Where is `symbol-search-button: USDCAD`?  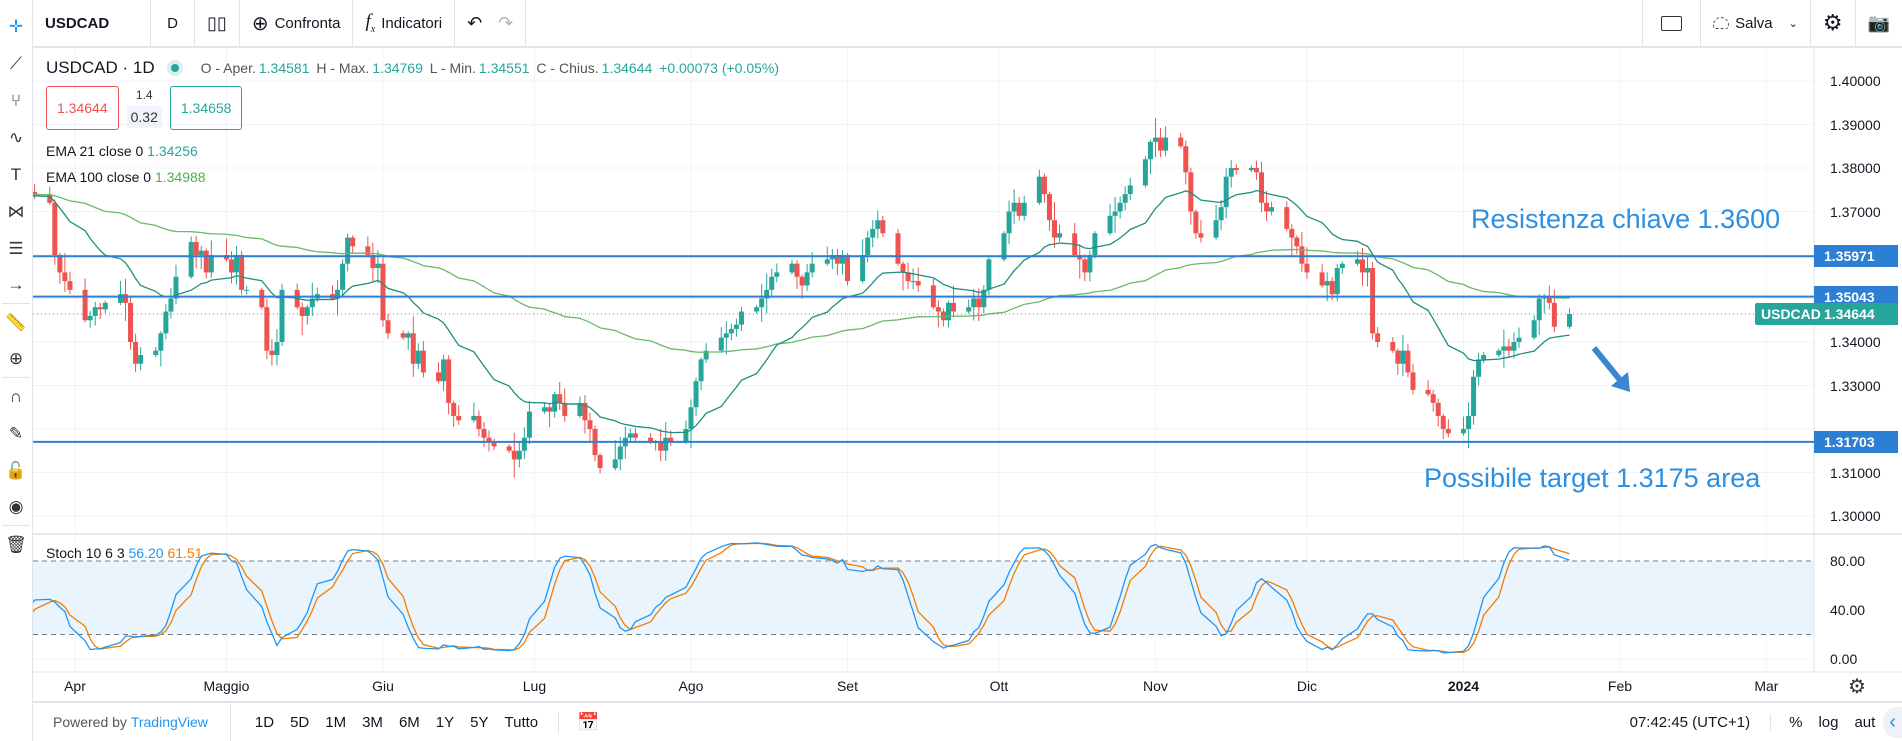 symbol-search-button: USDCAD is located at coordinates (92, 23).